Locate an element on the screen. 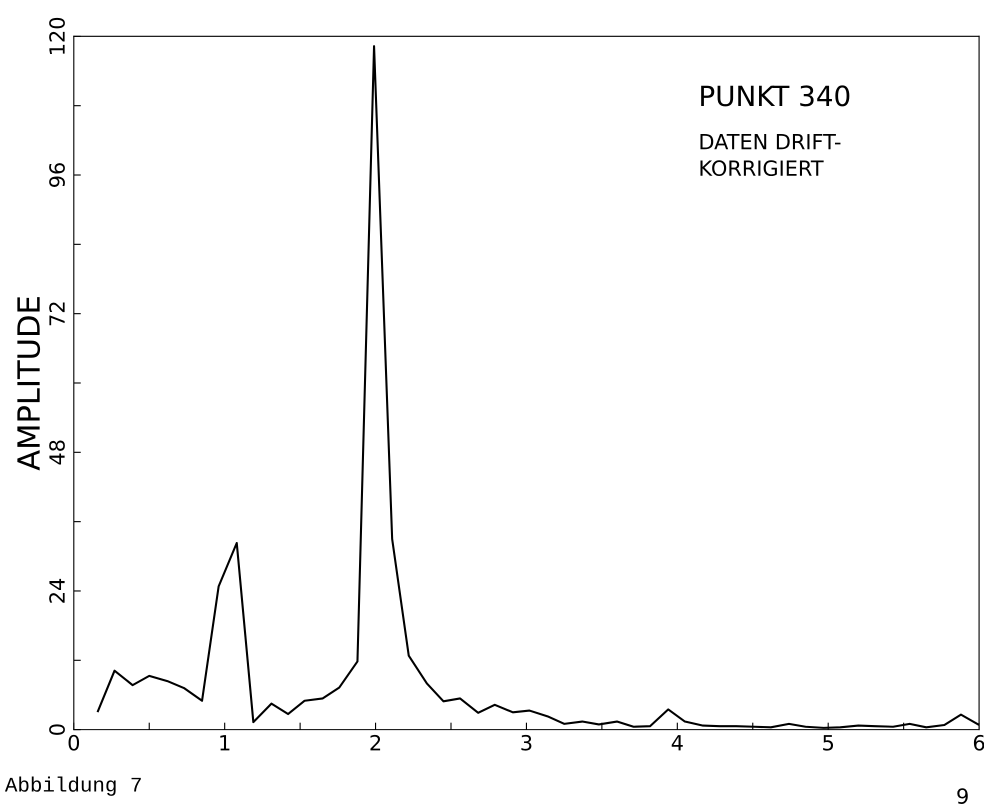 The height and width of the screenshot is (808, 984). y-tick-label: 0 is located at coordinates (57, 729).